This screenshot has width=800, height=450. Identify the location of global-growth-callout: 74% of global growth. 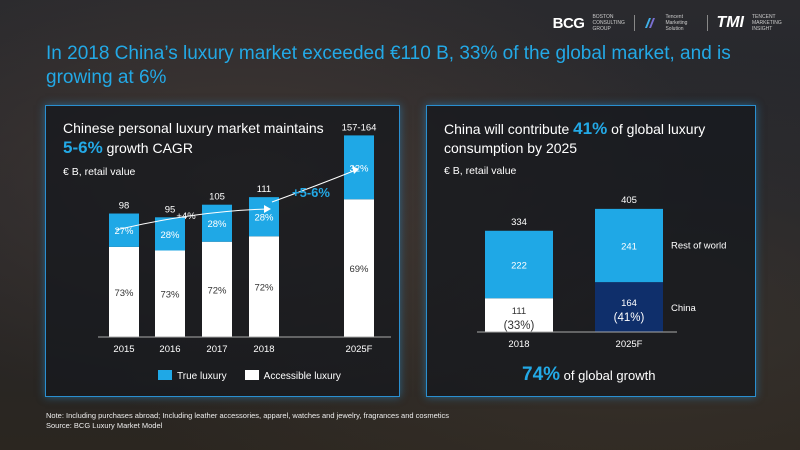
(588, 375).